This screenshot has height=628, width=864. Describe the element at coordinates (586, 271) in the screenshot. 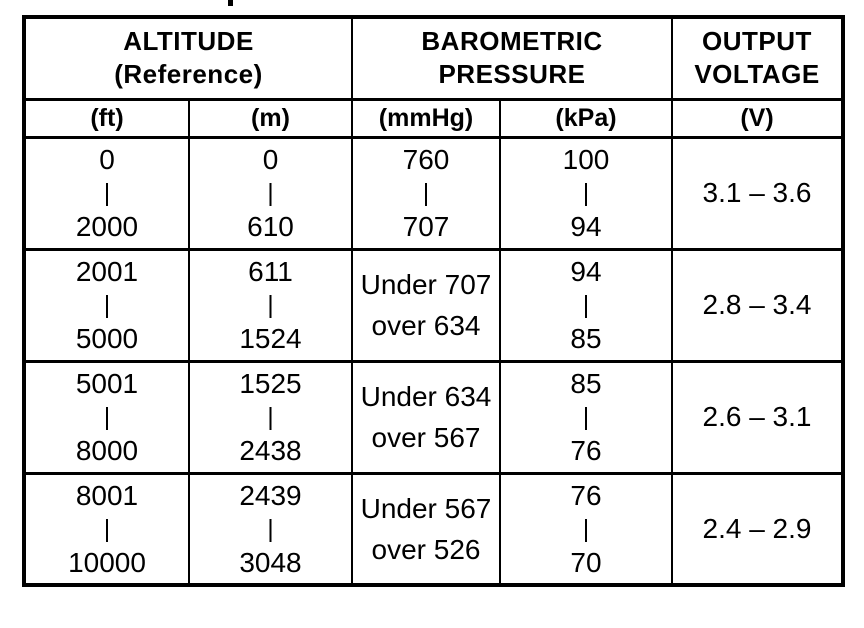

I see `range-from: 94` at that location.